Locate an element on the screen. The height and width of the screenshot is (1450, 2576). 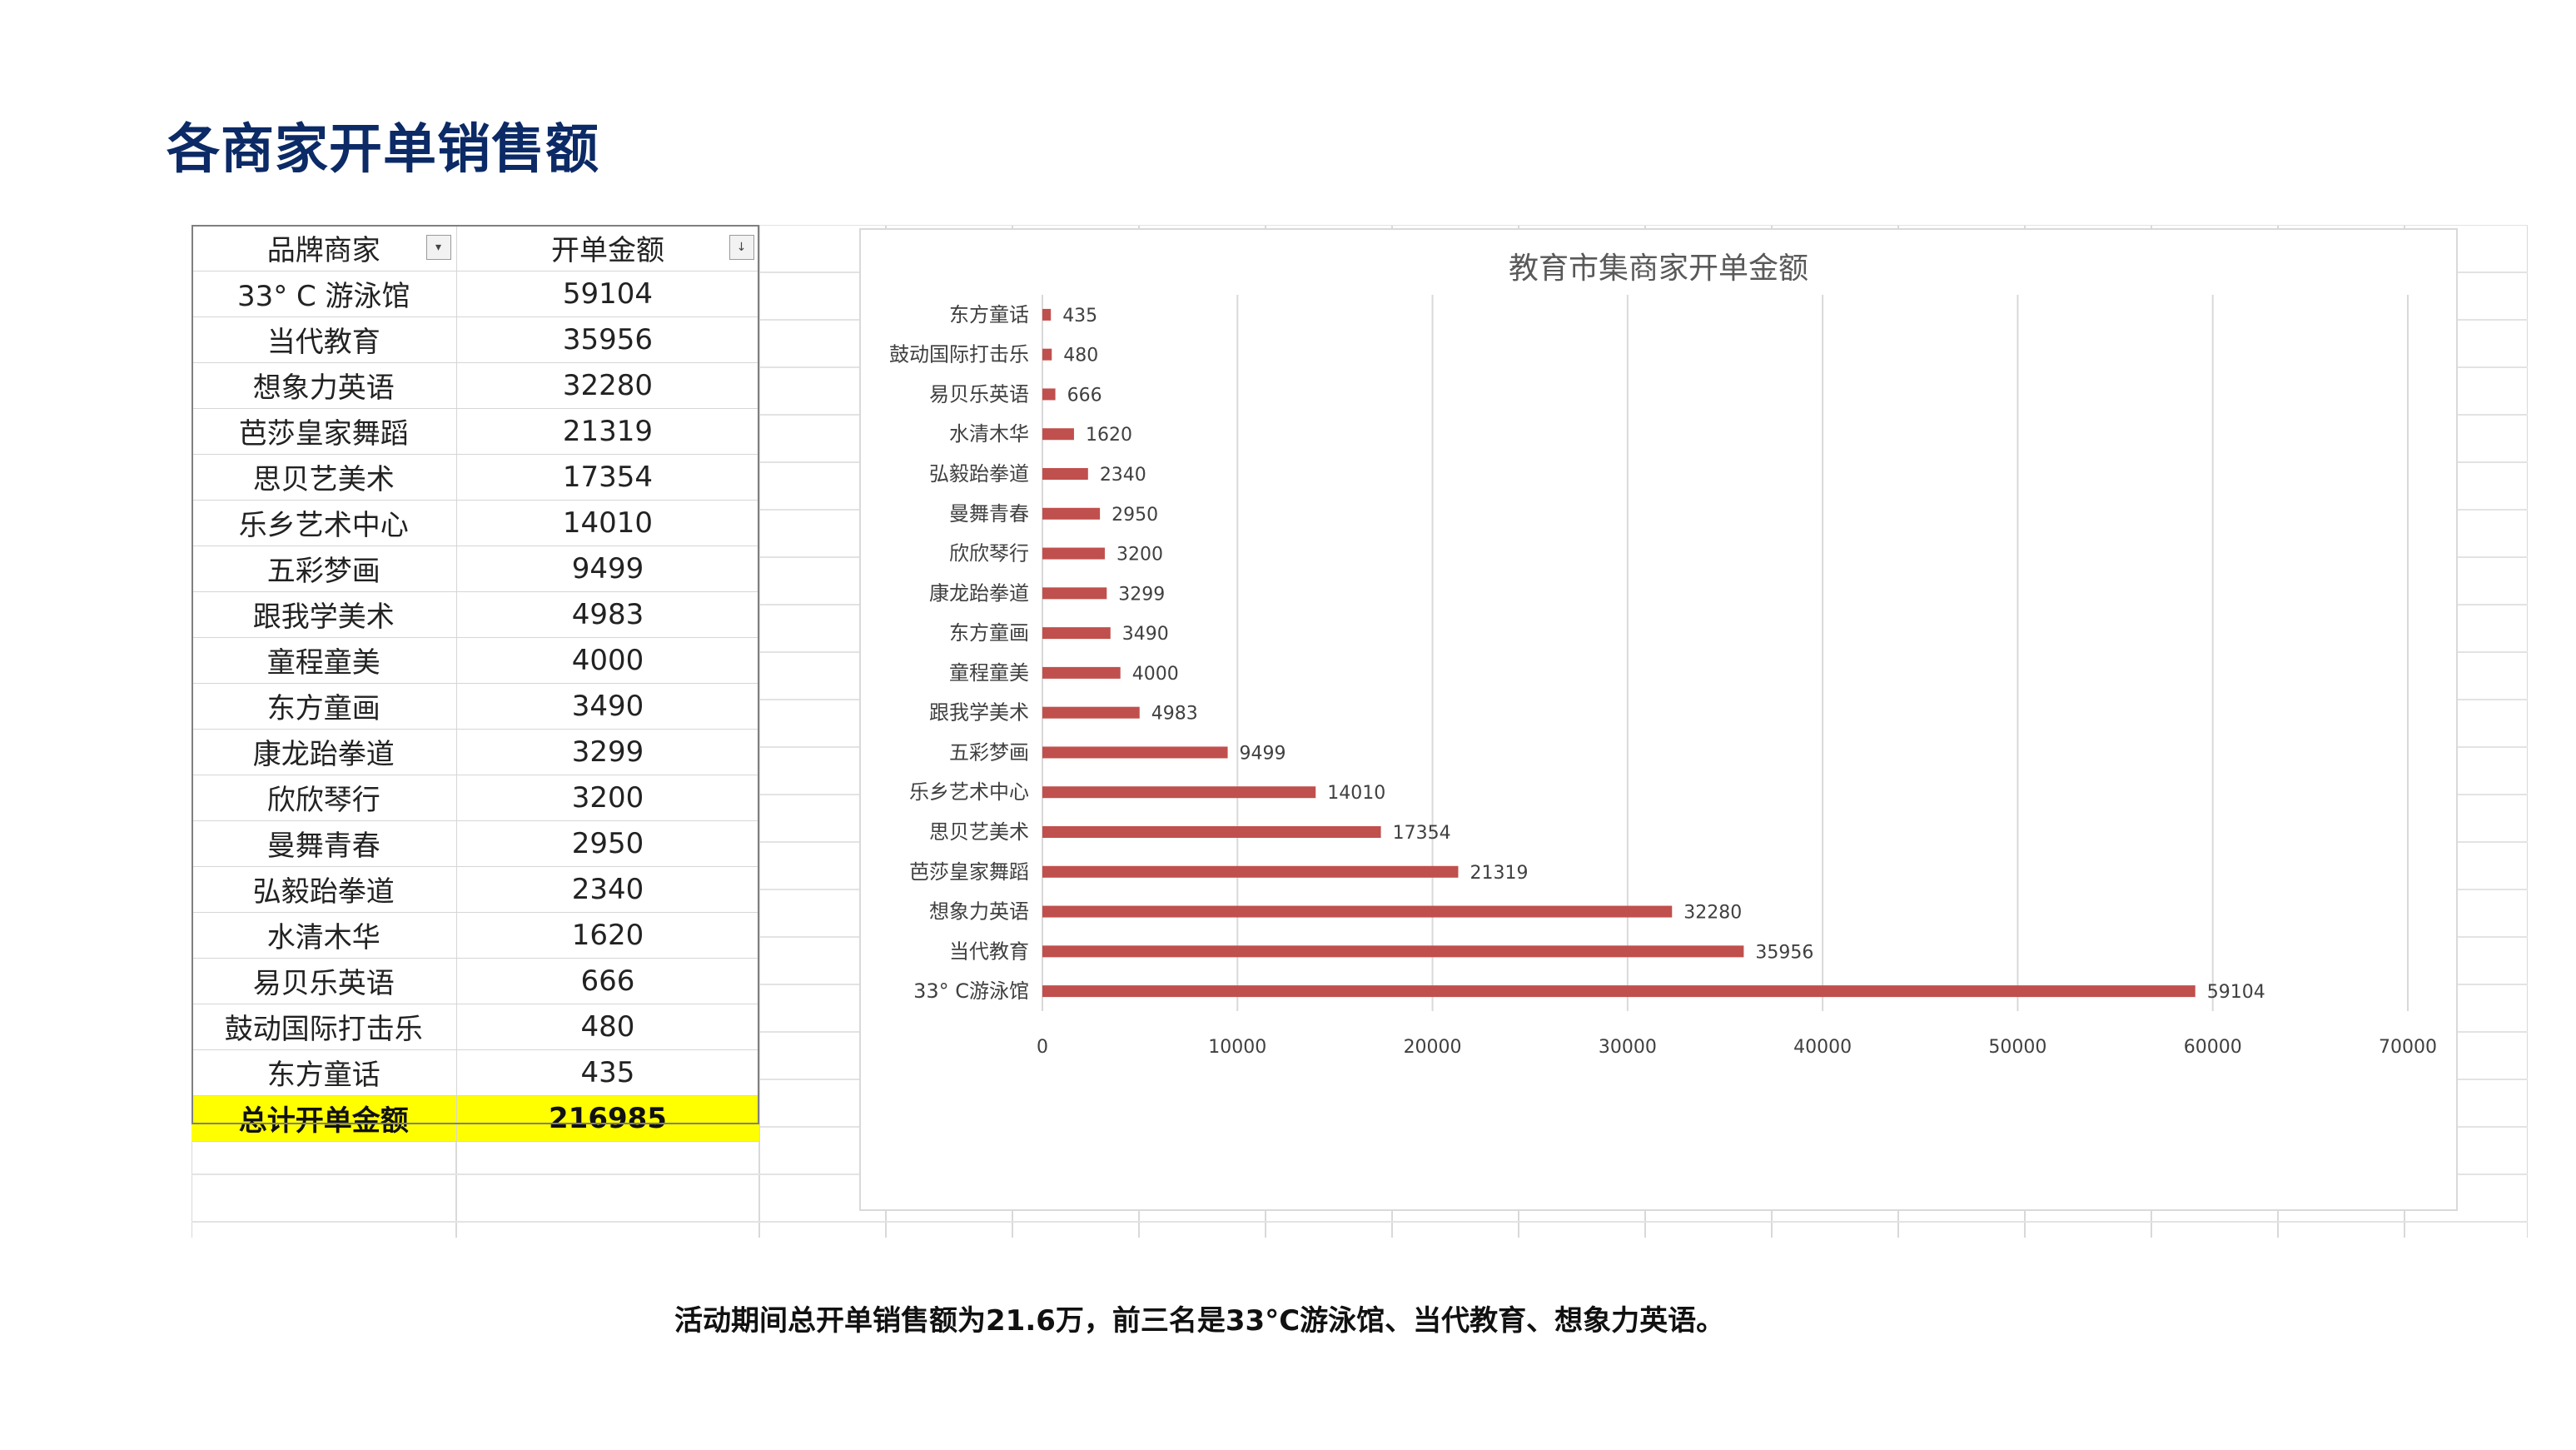
table-row: 东方童话 435 is located at coordinates (475, 1072).